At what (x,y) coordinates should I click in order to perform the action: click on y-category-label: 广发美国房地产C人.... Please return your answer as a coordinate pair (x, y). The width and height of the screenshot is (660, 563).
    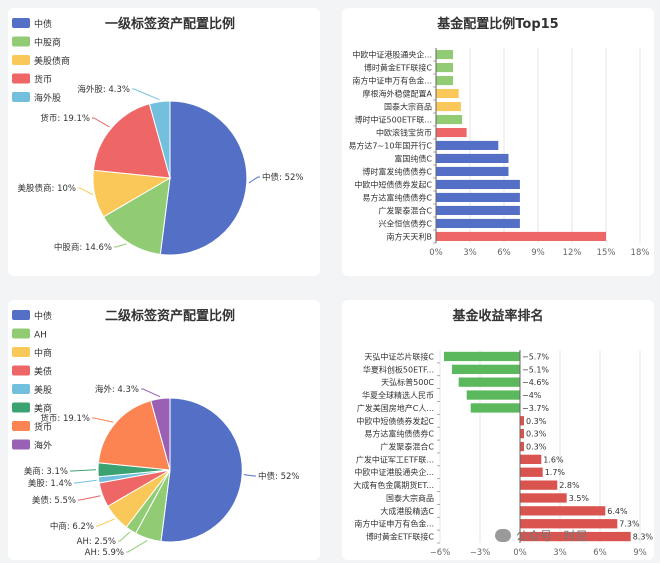
    Looking at the image, I should click on (395, 408).